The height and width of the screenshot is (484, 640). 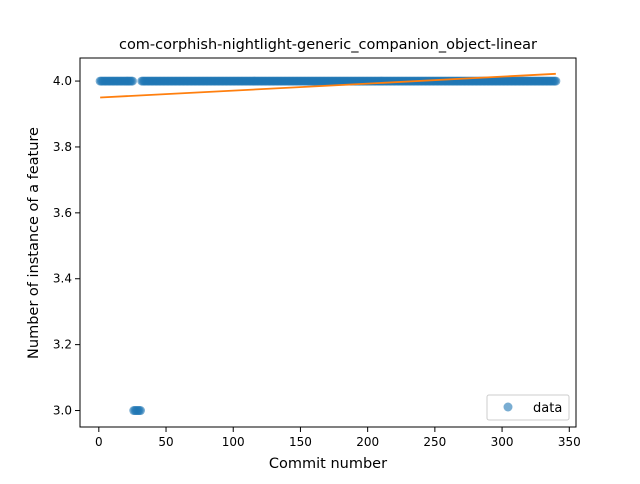 I want to click on trend-line, so click(x=328, y=85).